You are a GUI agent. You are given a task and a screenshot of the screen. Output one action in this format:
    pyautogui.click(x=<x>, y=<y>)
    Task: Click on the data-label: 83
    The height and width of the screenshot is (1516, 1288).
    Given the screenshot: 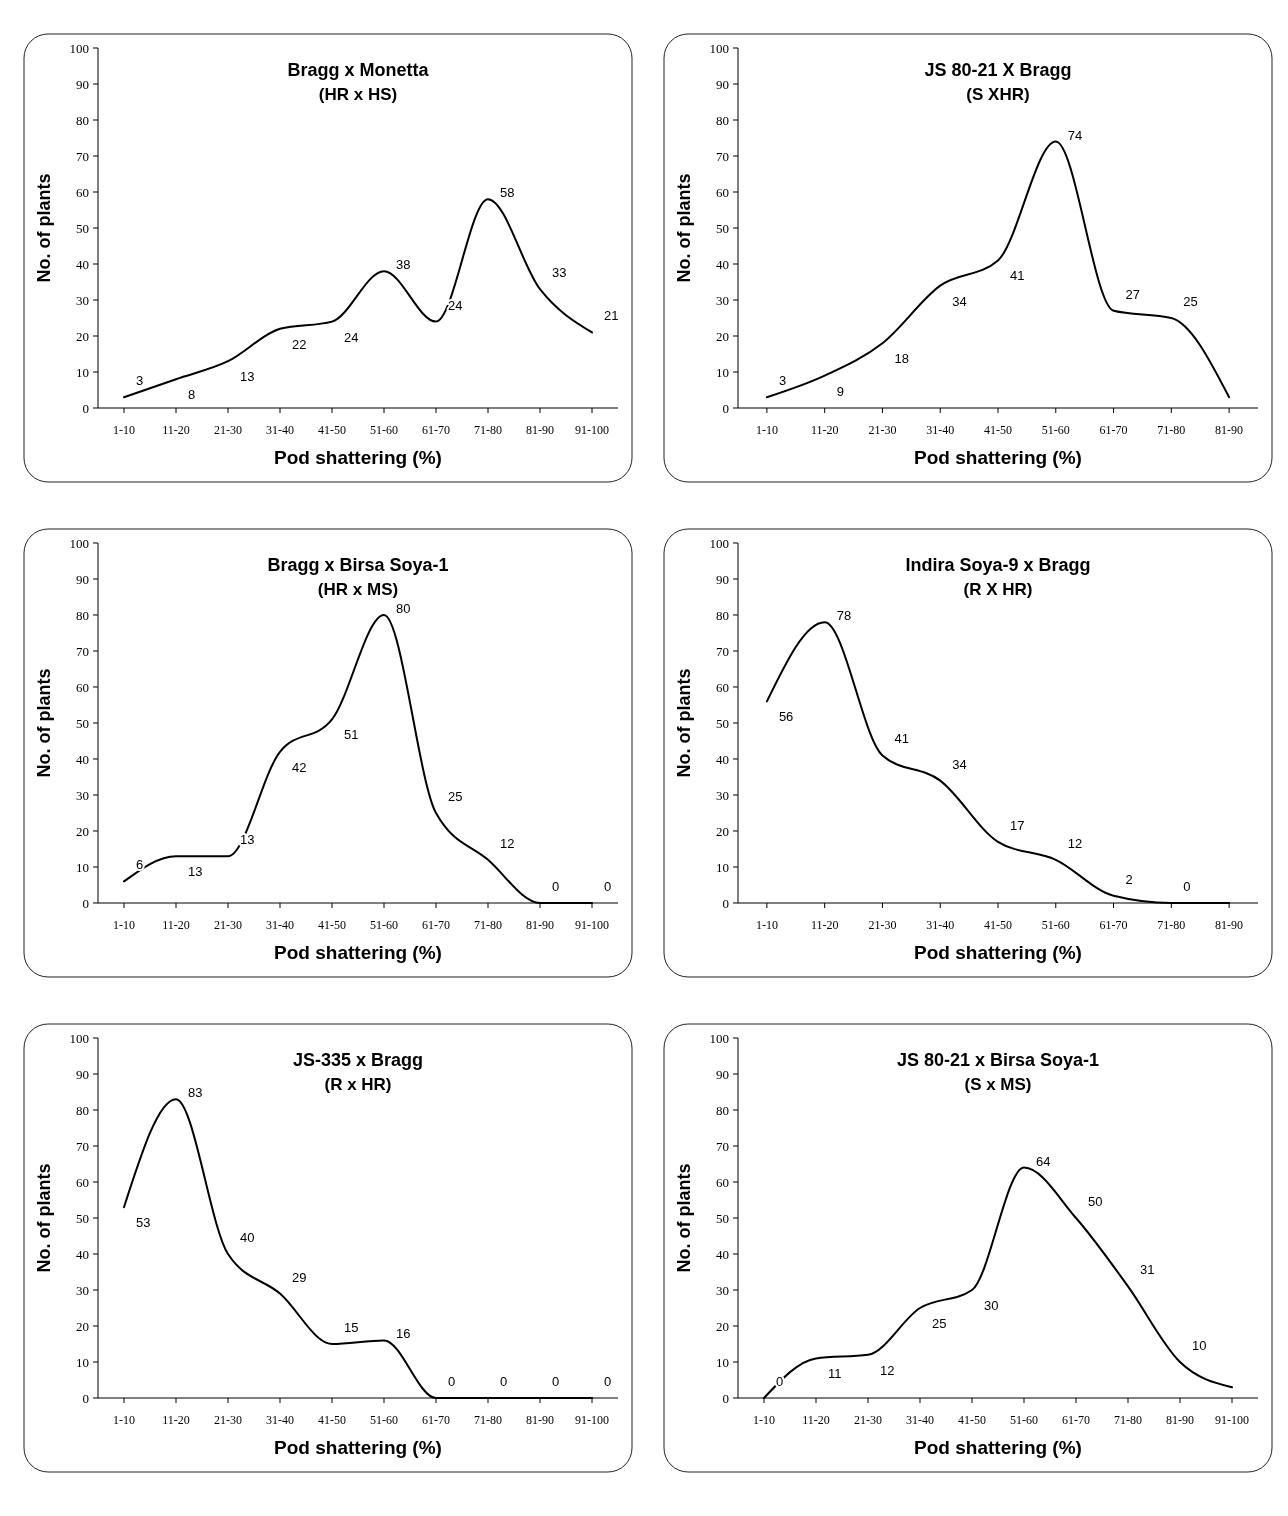 What is the action you would take?
    pyautogui.click(x=195, y=1093)
    